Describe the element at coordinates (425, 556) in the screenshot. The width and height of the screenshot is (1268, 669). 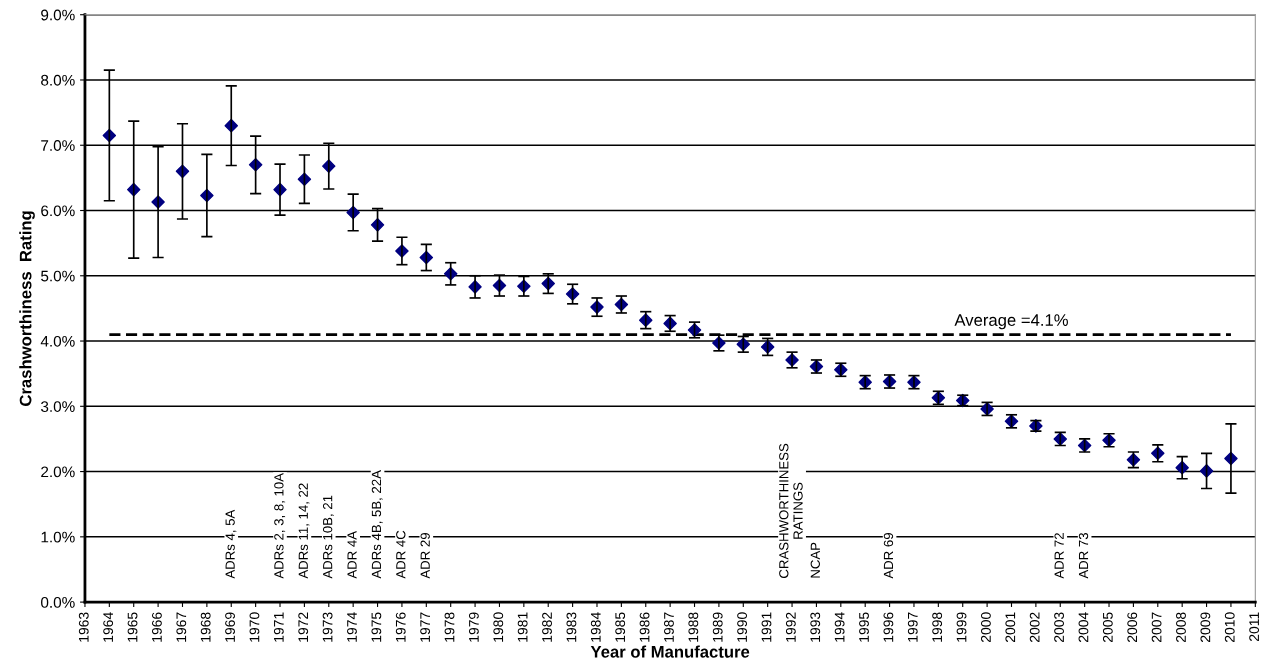
I see `annotation: ADR 29` at that location.